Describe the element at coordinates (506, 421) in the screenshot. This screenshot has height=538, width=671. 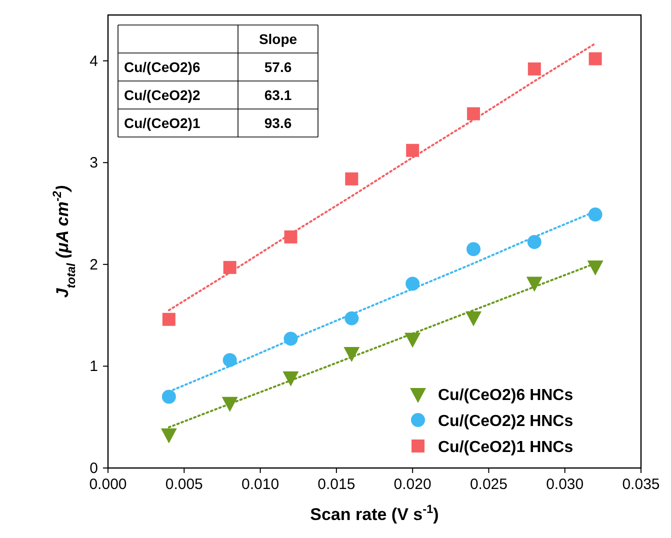
I see `legend-label: Cu/(CeO2)2 HNCs` at that location.